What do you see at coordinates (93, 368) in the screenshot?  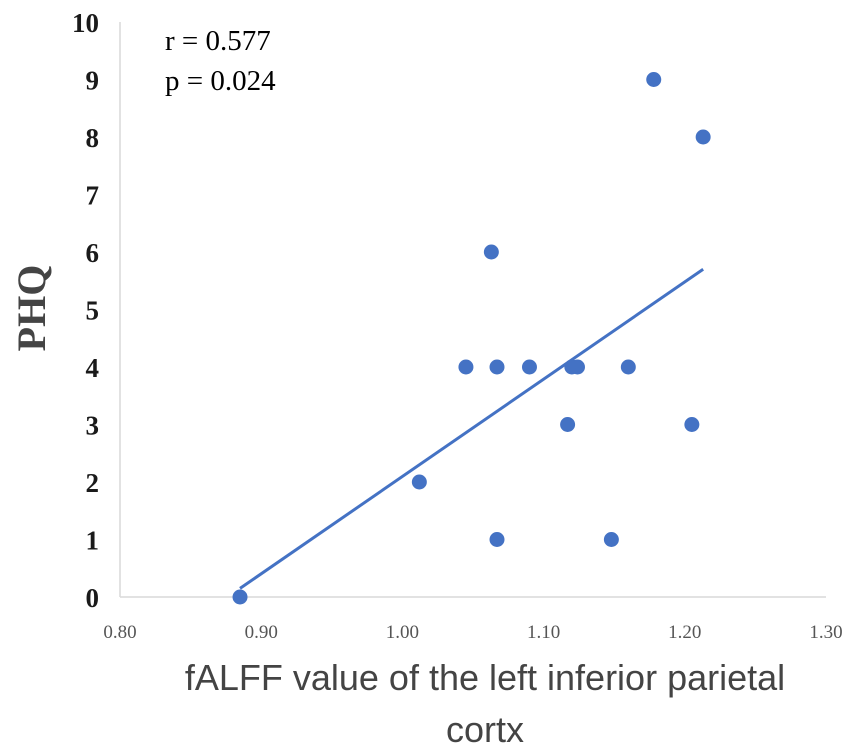 I see `y-tick-label: 4` at bounding box center [93, 368].